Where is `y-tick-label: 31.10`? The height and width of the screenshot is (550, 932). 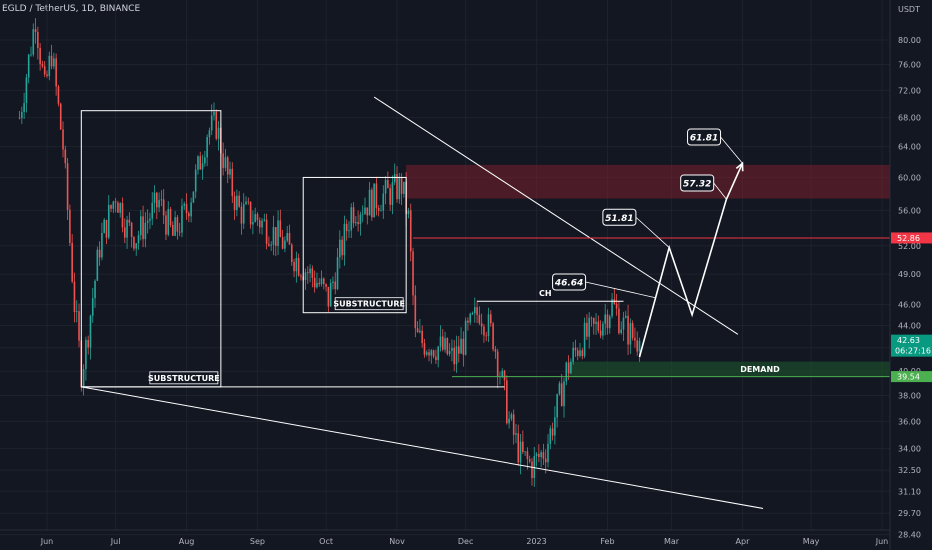 y-tick-label: 31.10 is located at coordinates (909, 491).